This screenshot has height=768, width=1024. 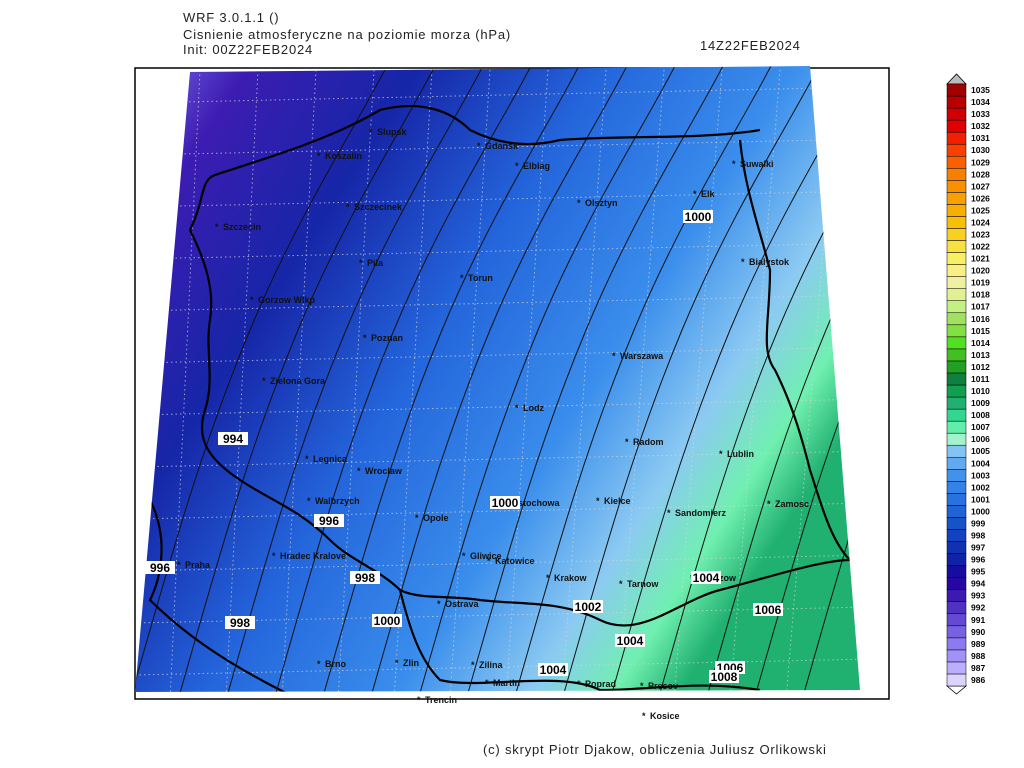 What do you see at coordinates (663, 686) in the screenshot?
I see `city-label: Presov` at bounding box center [663, 686].